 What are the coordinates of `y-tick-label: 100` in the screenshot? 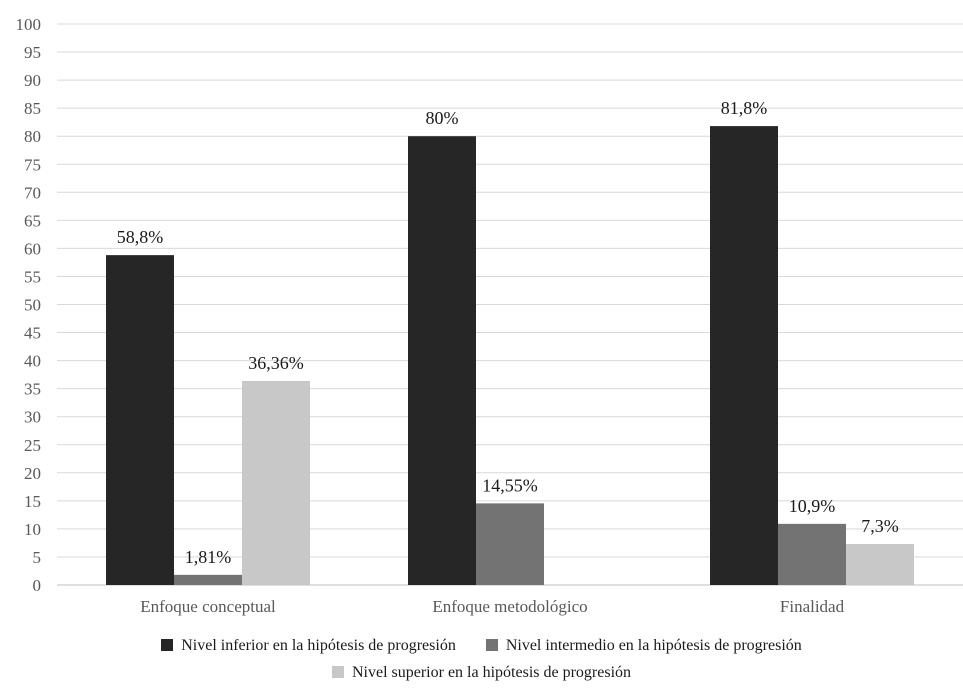 It's located at (29, 24).